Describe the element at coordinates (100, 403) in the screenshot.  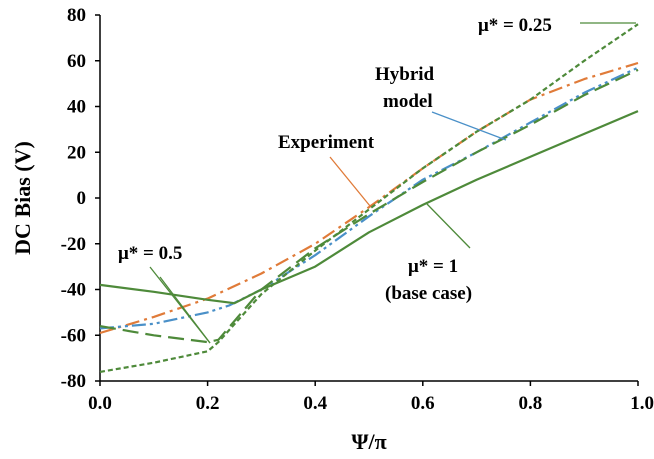
I see `x-tick-label: 0.0` at that location.